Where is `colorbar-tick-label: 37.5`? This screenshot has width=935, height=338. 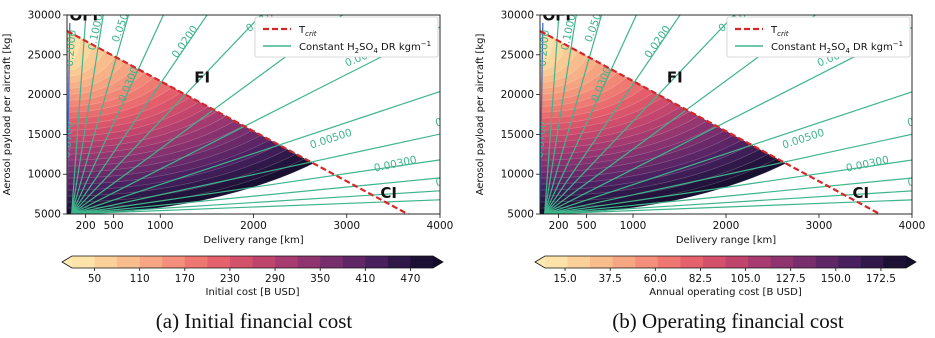 colorbar-tick-label: 37.5 is located at coordinates (609, 279).